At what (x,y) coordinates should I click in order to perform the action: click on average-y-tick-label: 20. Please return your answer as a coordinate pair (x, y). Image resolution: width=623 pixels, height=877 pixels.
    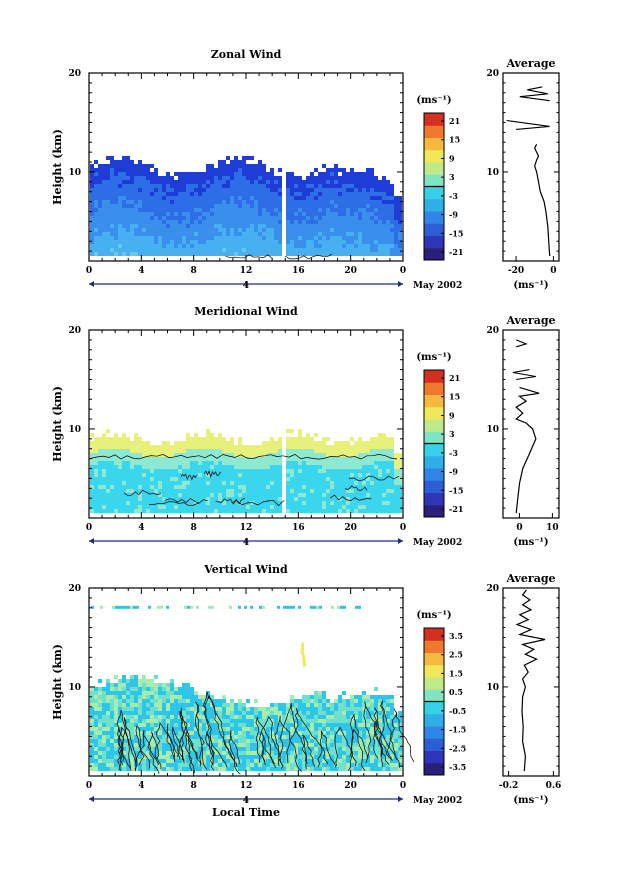
    Looking at the image, I should click on (492, 589).